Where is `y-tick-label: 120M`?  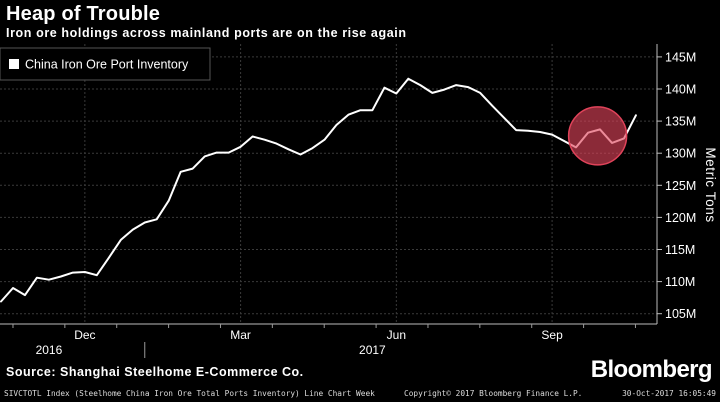
y-tick-label: 120M is located at coordinates (680, 218).